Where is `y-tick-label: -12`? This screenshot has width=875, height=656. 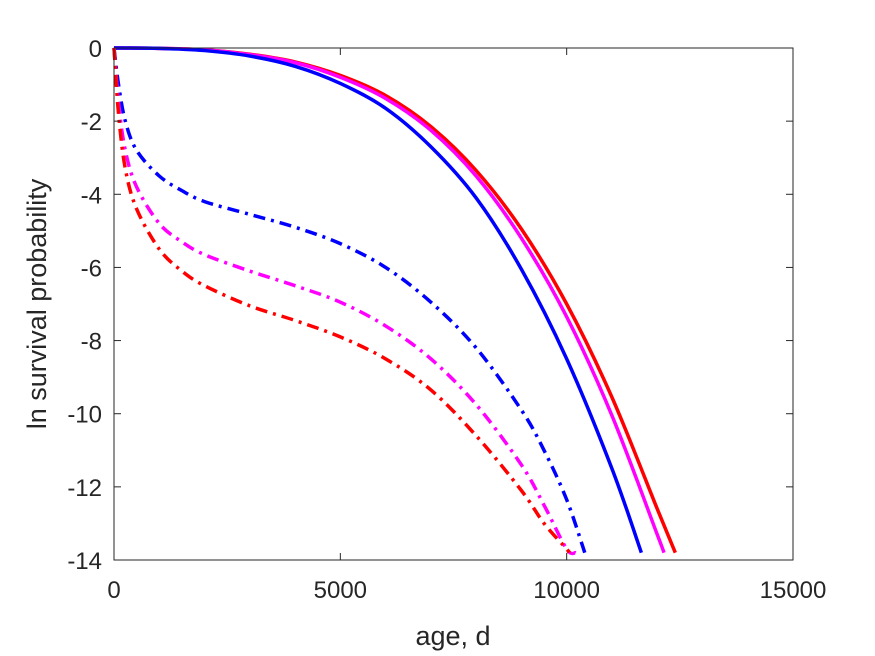
y-tick-label: -12 is located at coordinates (84, 488).